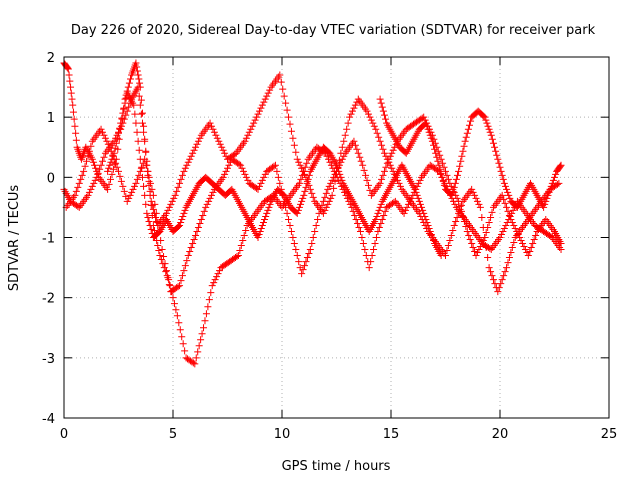 The width and height of the screenshot is (640, 480). Describe the element at coordinates (500, 434) in the screenshot. I see `x-tick-label: 20` at that location.